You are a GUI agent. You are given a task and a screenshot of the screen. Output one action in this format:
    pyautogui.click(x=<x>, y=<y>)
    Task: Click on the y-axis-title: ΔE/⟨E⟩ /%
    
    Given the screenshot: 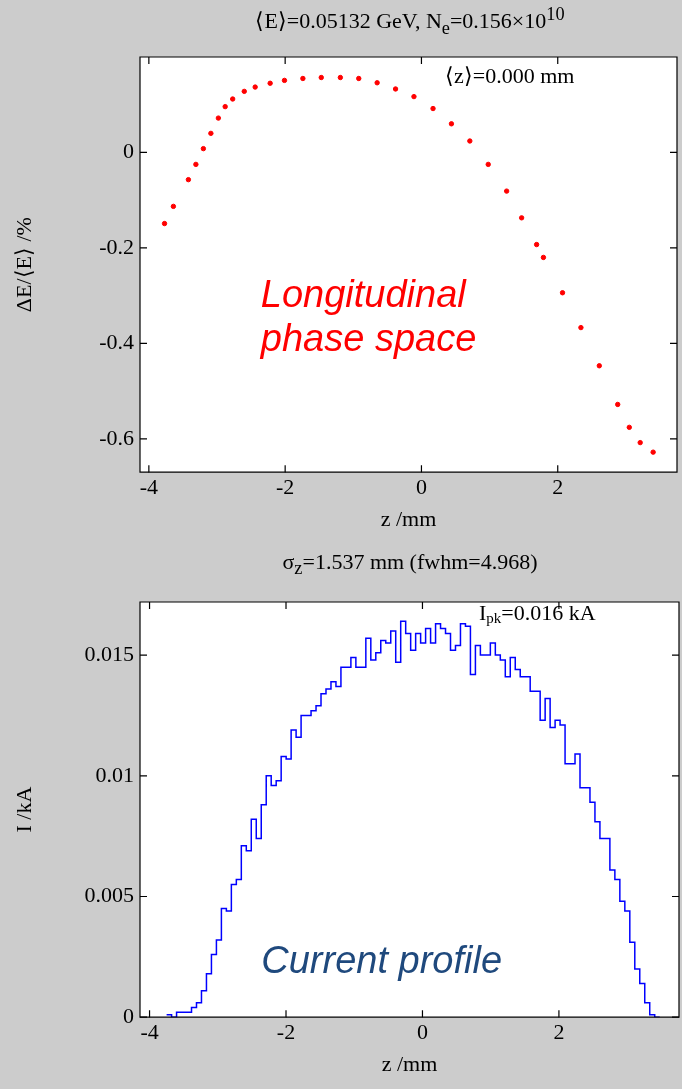 What is the action you would take?
    pyautogui.click(x=23, y=265)
    